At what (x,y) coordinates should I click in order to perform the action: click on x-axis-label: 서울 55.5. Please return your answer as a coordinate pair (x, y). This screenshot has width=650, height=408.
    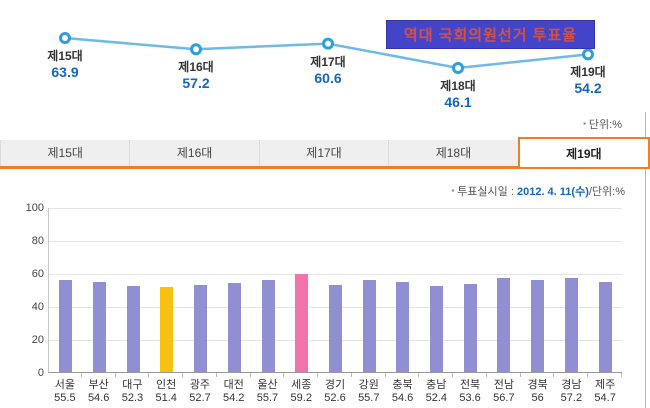
    Looking at the image, I should click on (65, 392).